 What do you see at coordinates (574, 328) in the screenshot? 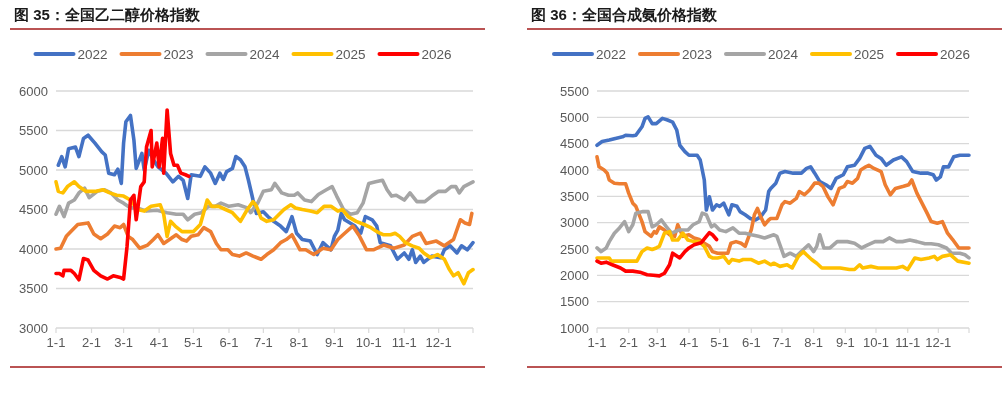
I see `y-tick-label: 1000` at bounding box center [574, 328].